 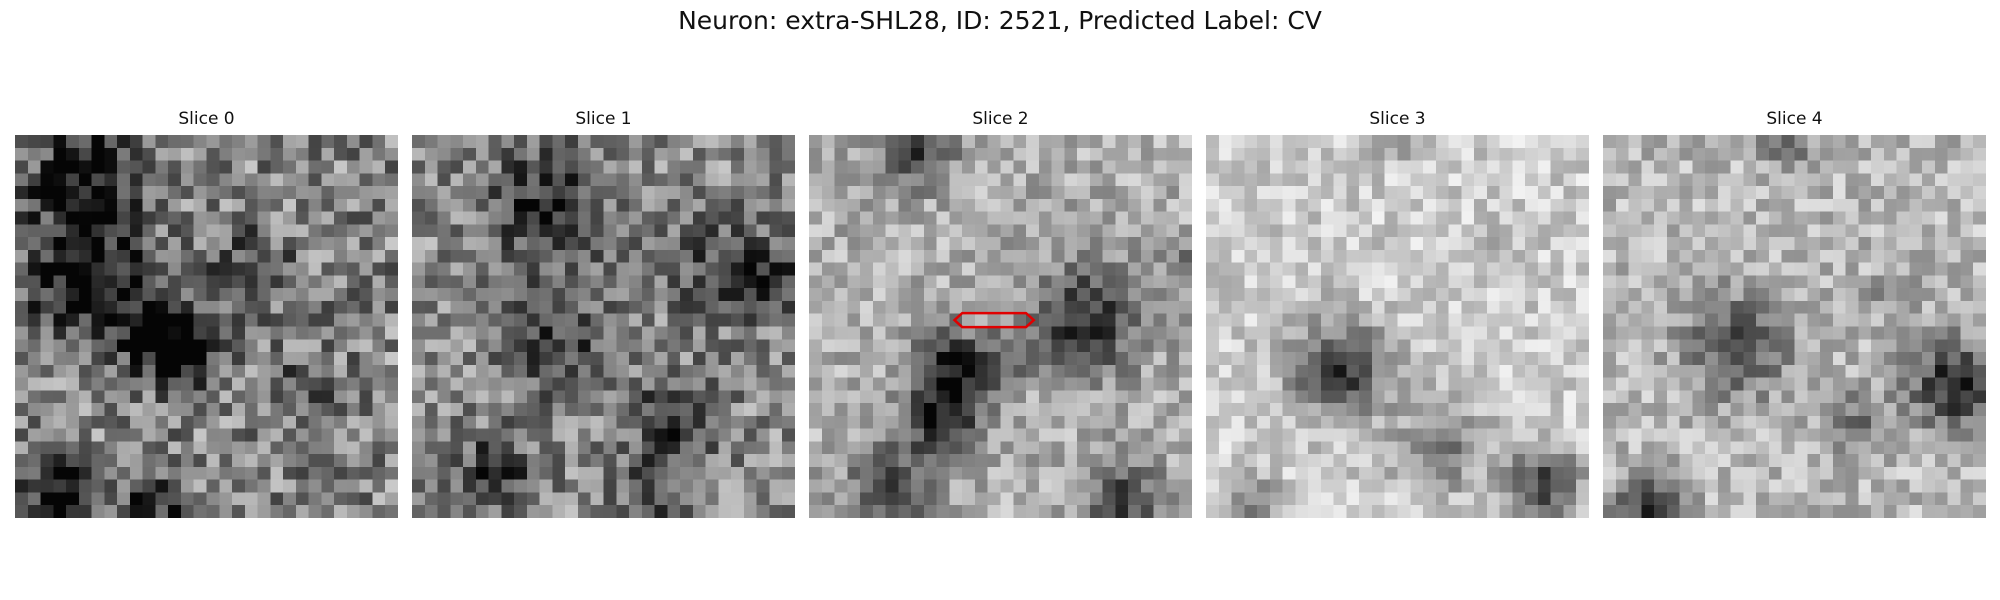 I want to click on slice-0-image, so click(x=206, y=326).